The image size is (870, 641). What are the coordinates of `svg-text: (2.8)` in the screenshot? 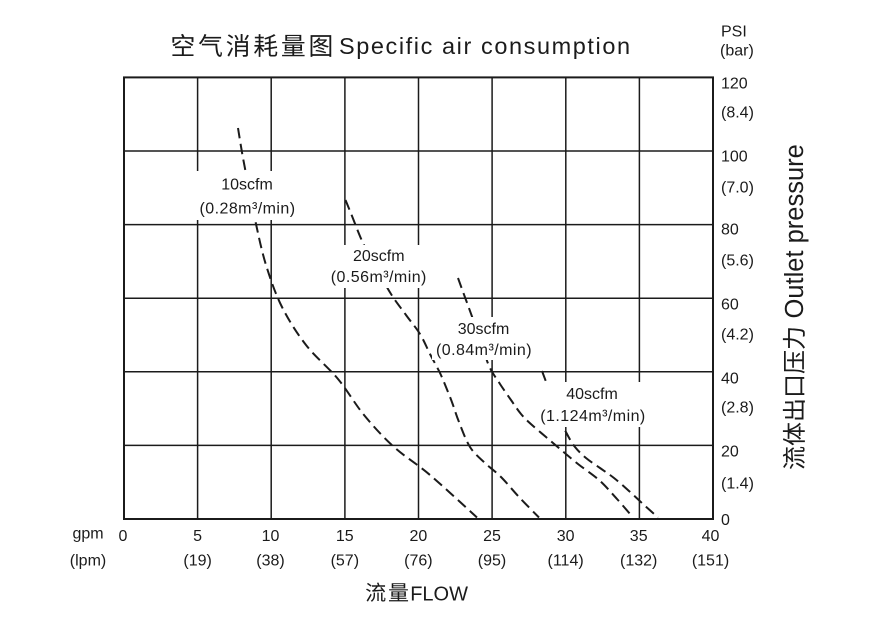 It's located at (737, 408).